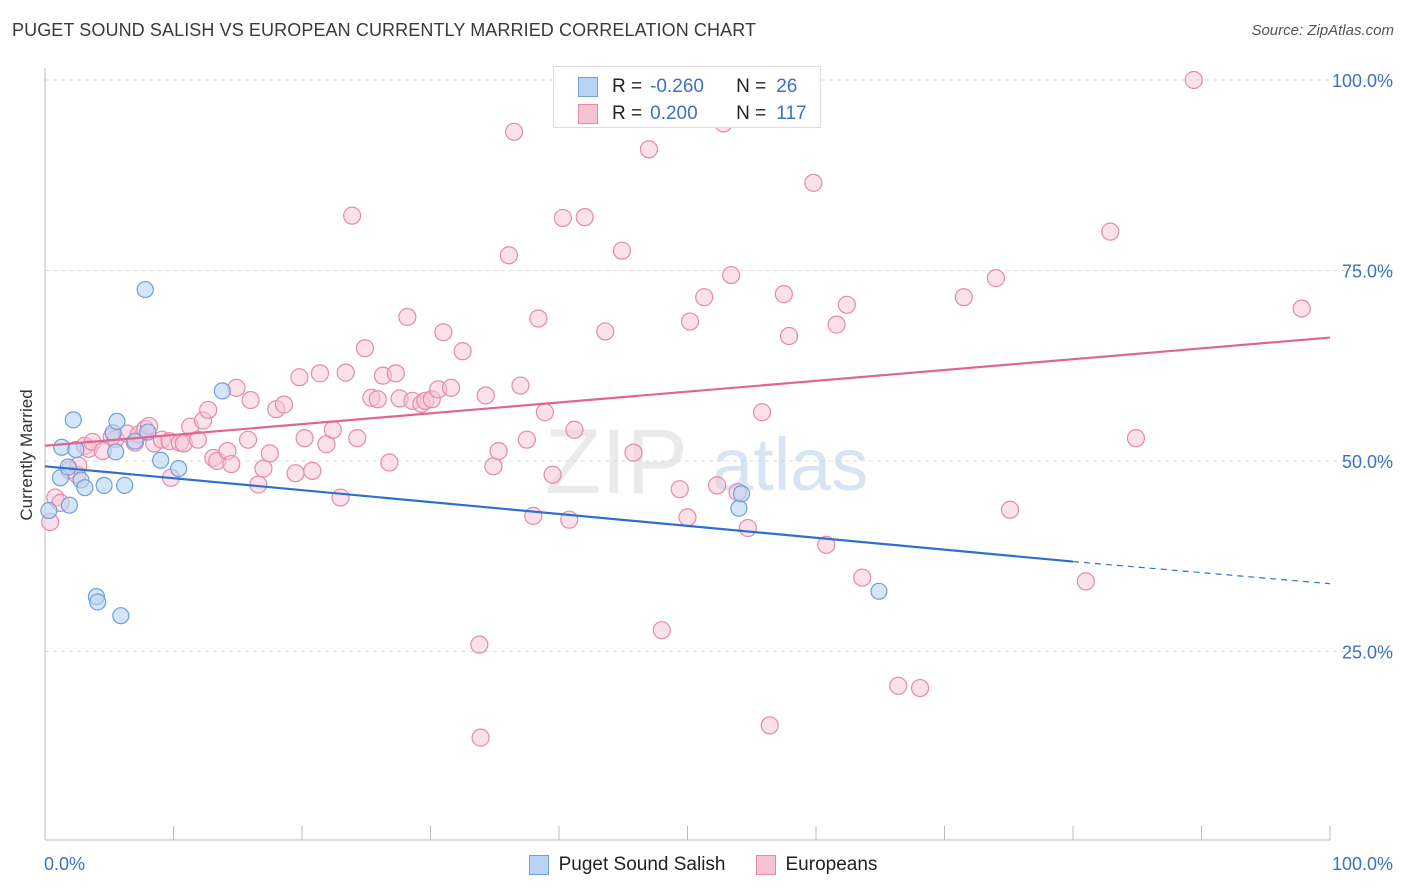 The height and width of the screenshot is (892, 1406). What do you see at coordinates (674, 113) in the screenshot?
I see `r-value: 0.200` at bounding box center [674, 113].